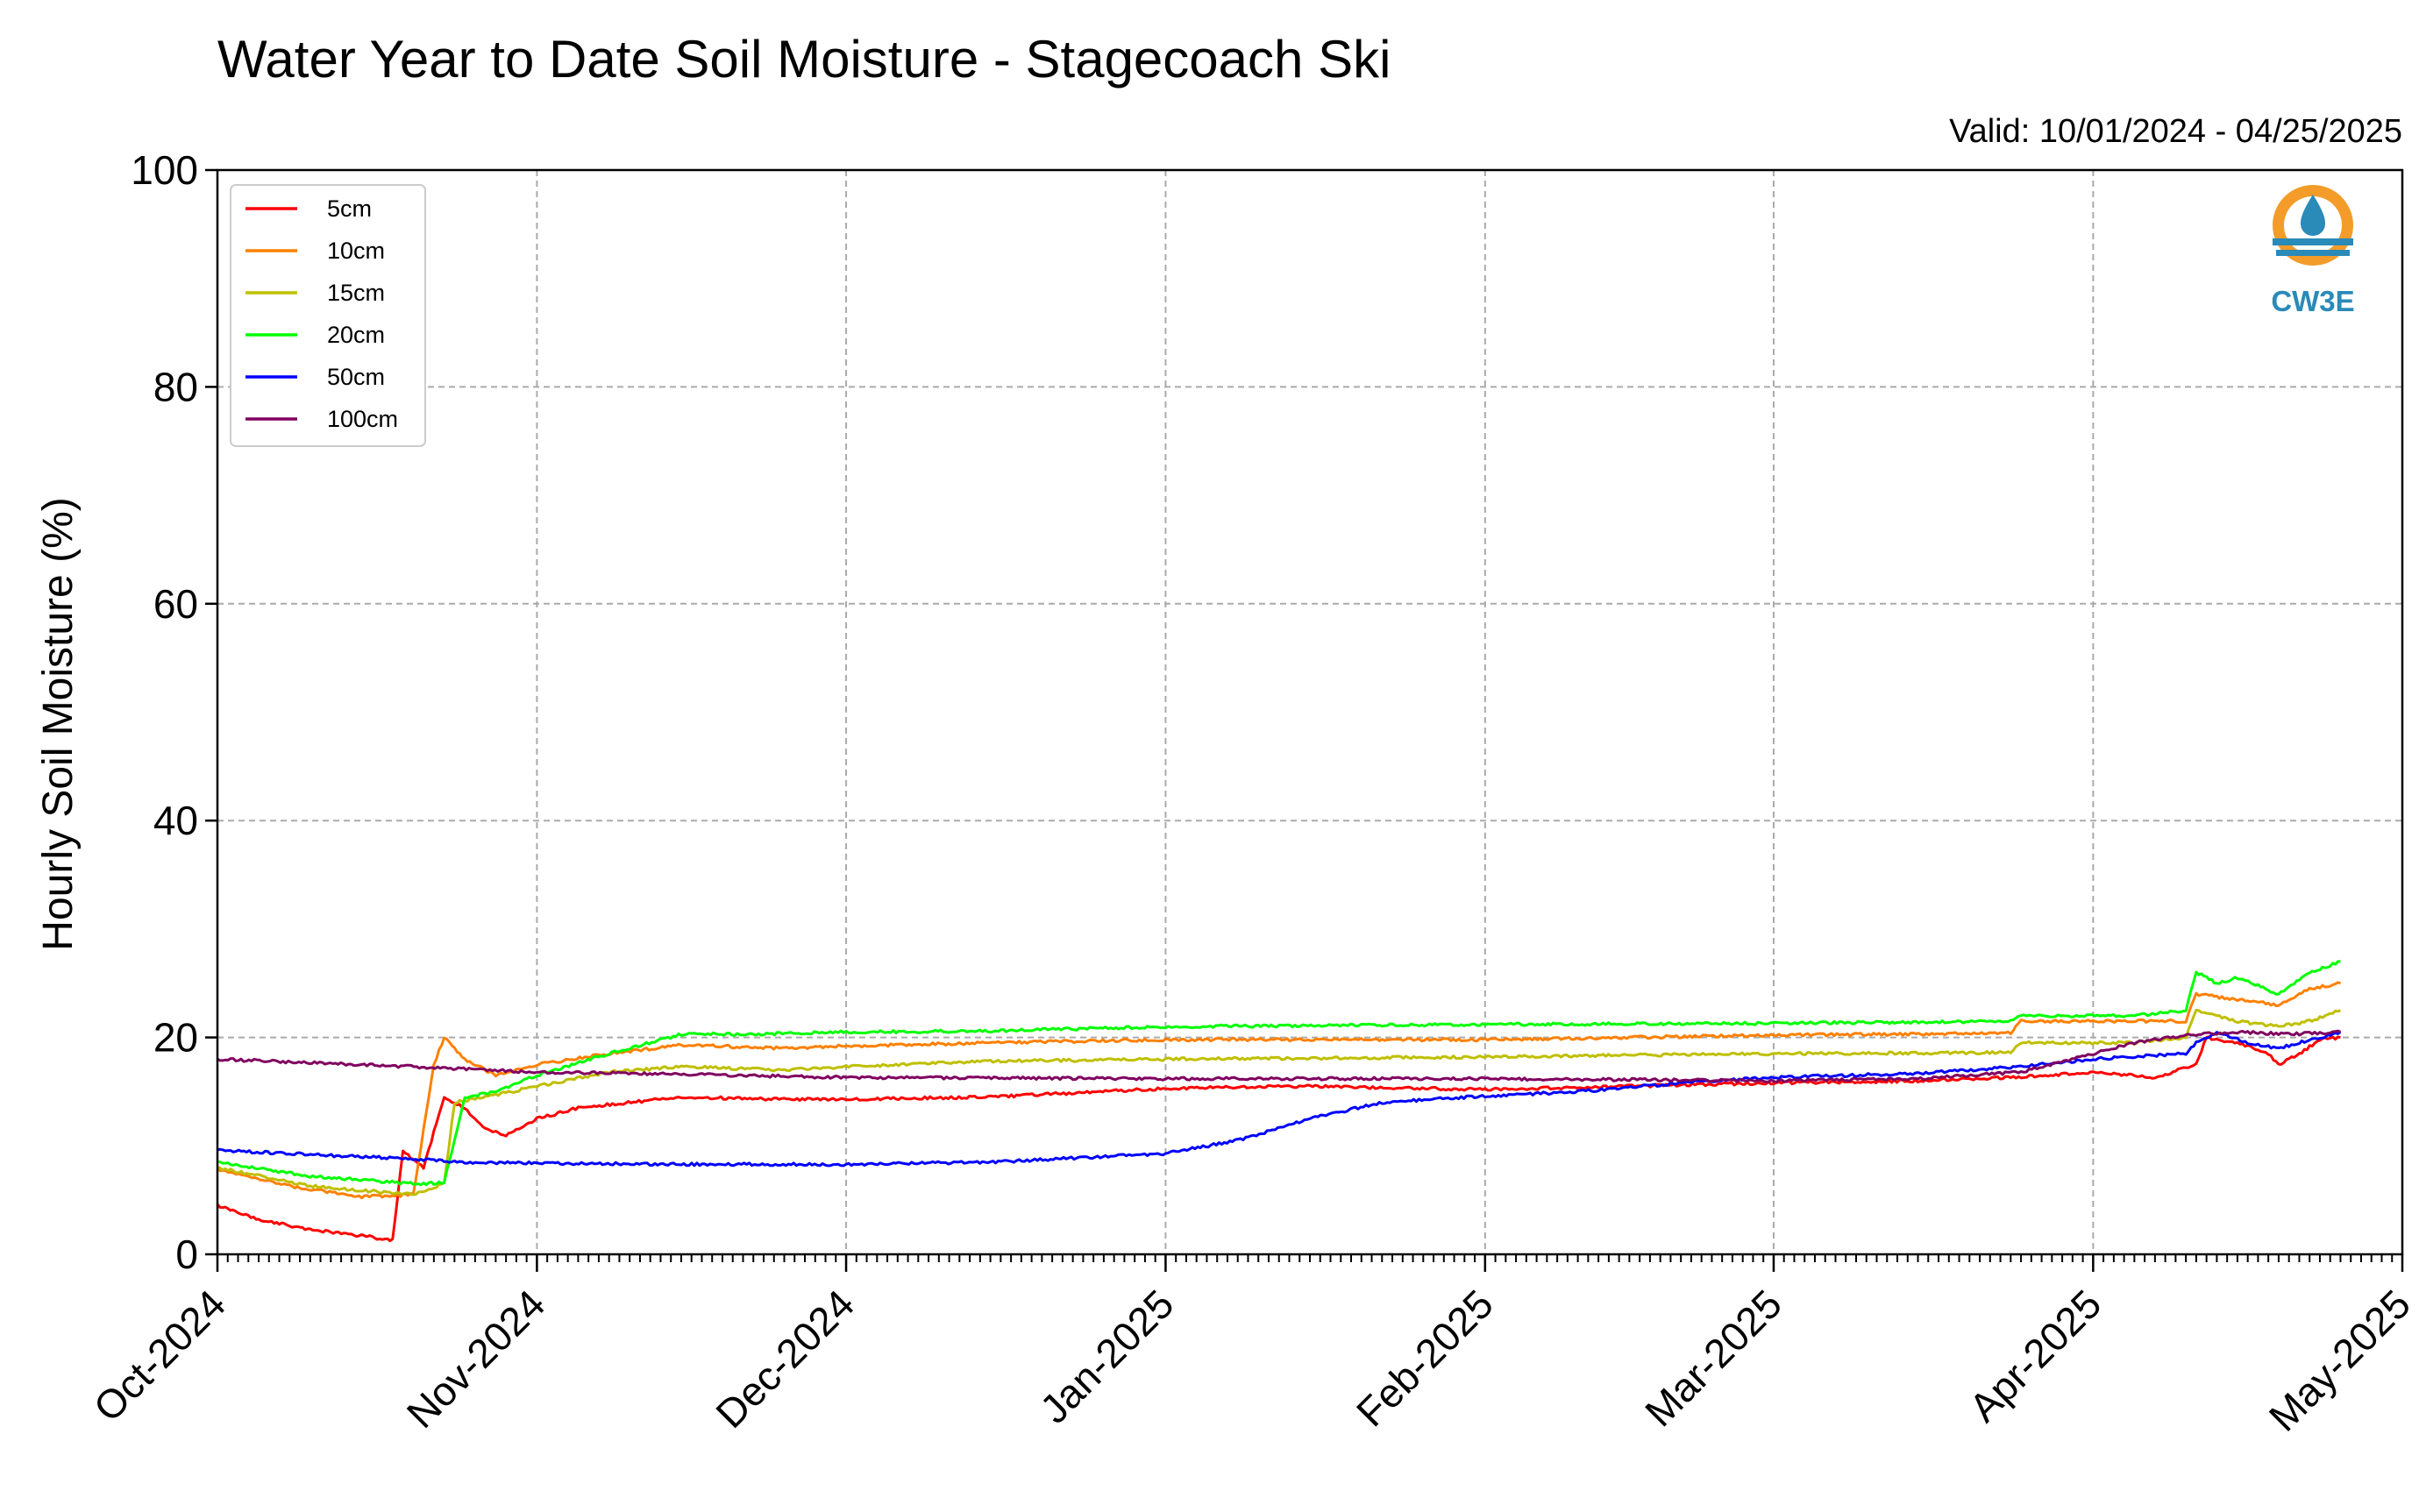  I want to click on series-line-50cm, so click(1279, 1099).